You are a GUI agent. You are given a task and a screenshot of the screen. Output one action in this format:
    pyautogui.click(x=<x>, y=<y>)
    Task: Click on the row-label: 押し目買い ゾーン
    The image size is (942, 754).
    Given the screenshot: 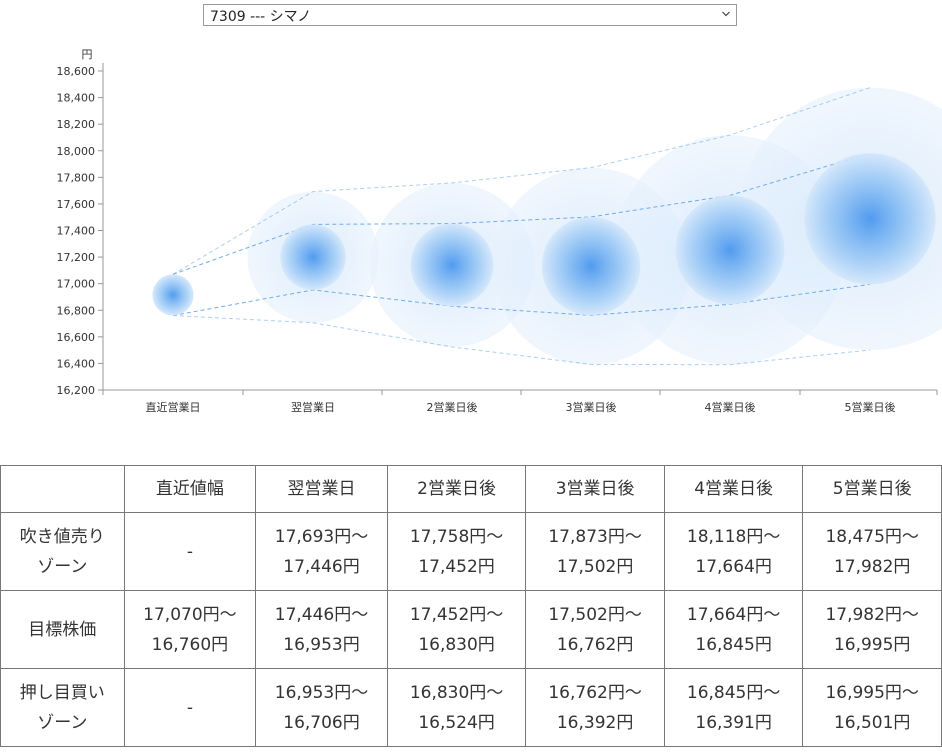 What is the action you would take?
    pyautogui.click(x=62, y=707)
    